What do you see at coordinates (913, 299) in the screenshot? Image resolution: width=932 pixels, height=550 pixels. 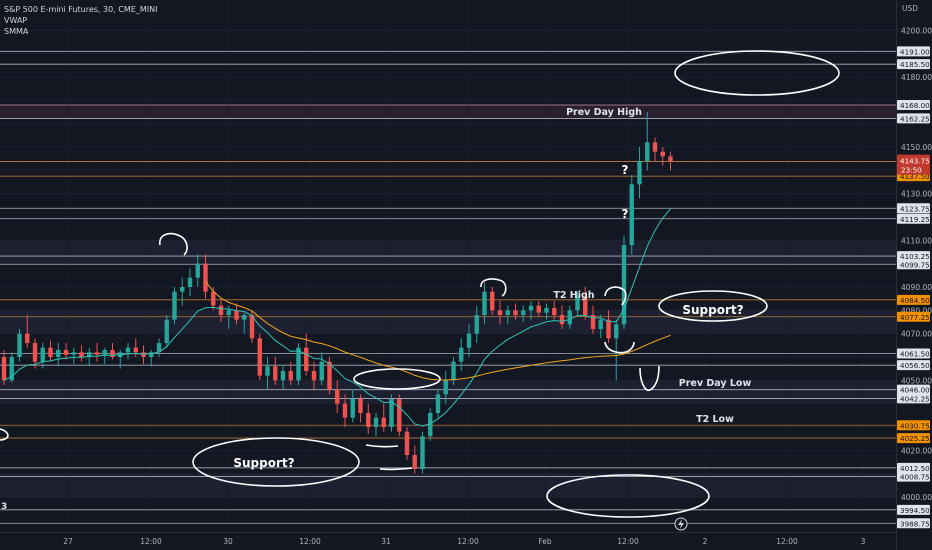 I see `level-tag-4084.50` at bounding box center [913, 299].